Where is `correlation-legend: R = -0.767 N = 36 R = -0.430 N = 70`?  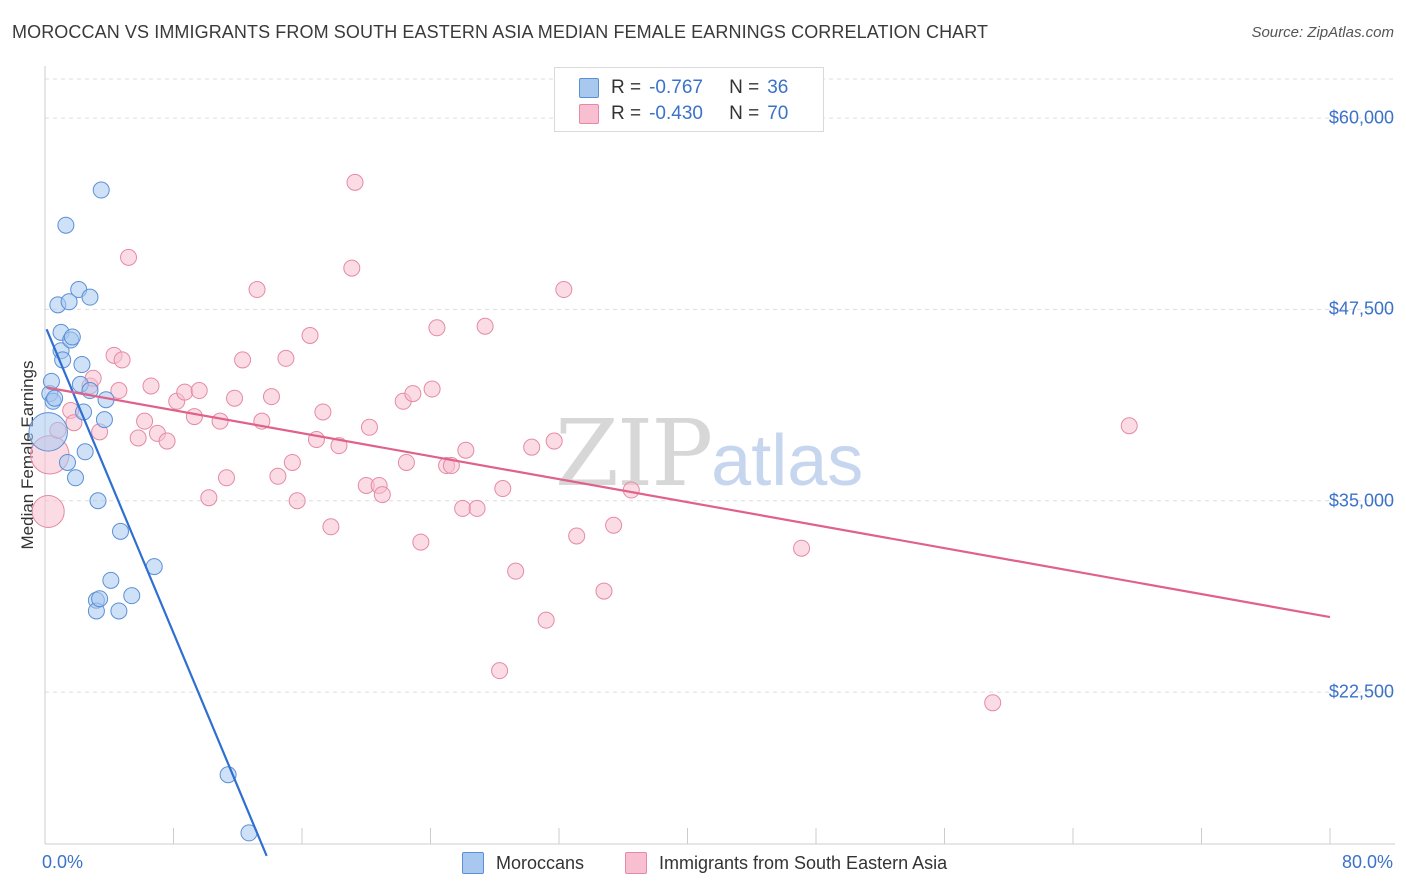 correlation-legend: R = -0.767 N = 36 R = -0.430 N = 70 is located at coordinates (689, 99).